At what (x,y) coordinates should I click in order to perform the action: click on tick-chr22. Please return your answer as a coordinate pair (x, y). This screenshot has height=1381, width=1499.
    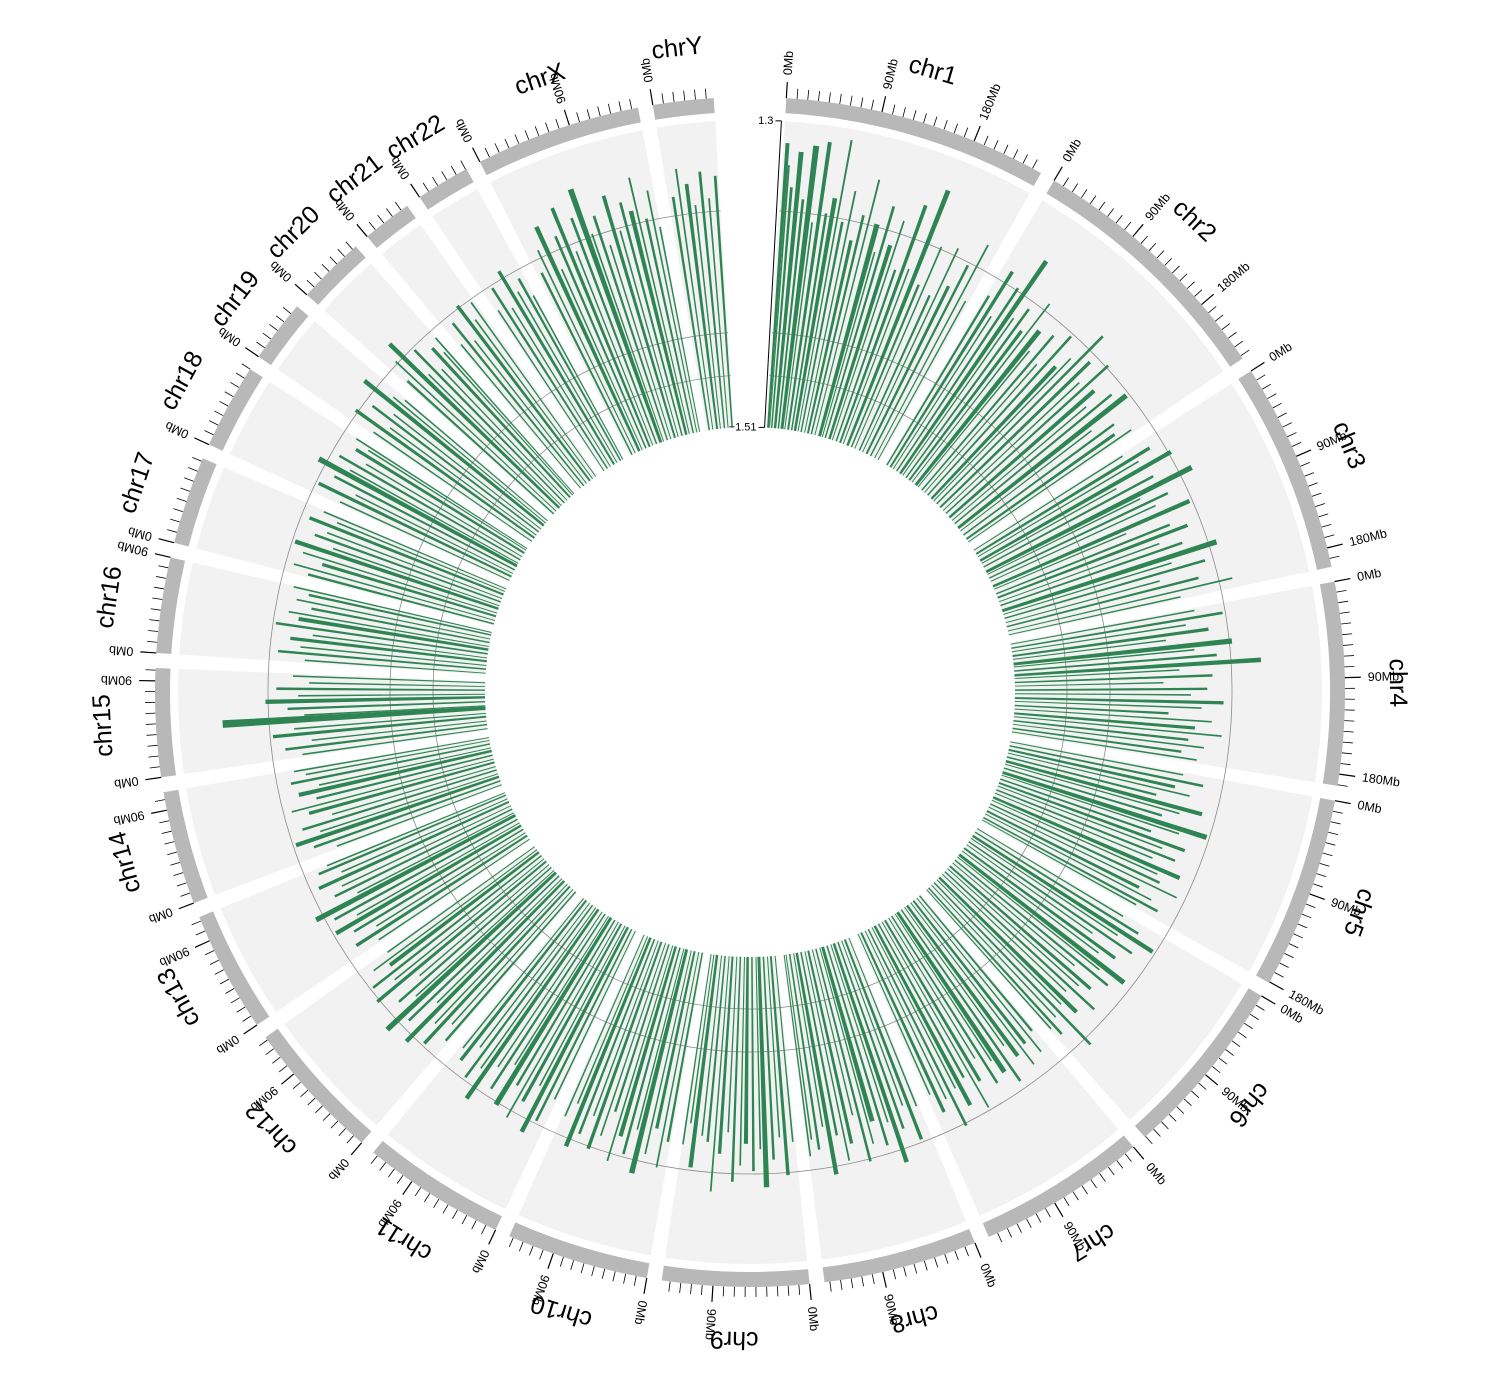
    Looking at the image, I should click on (435, 181).